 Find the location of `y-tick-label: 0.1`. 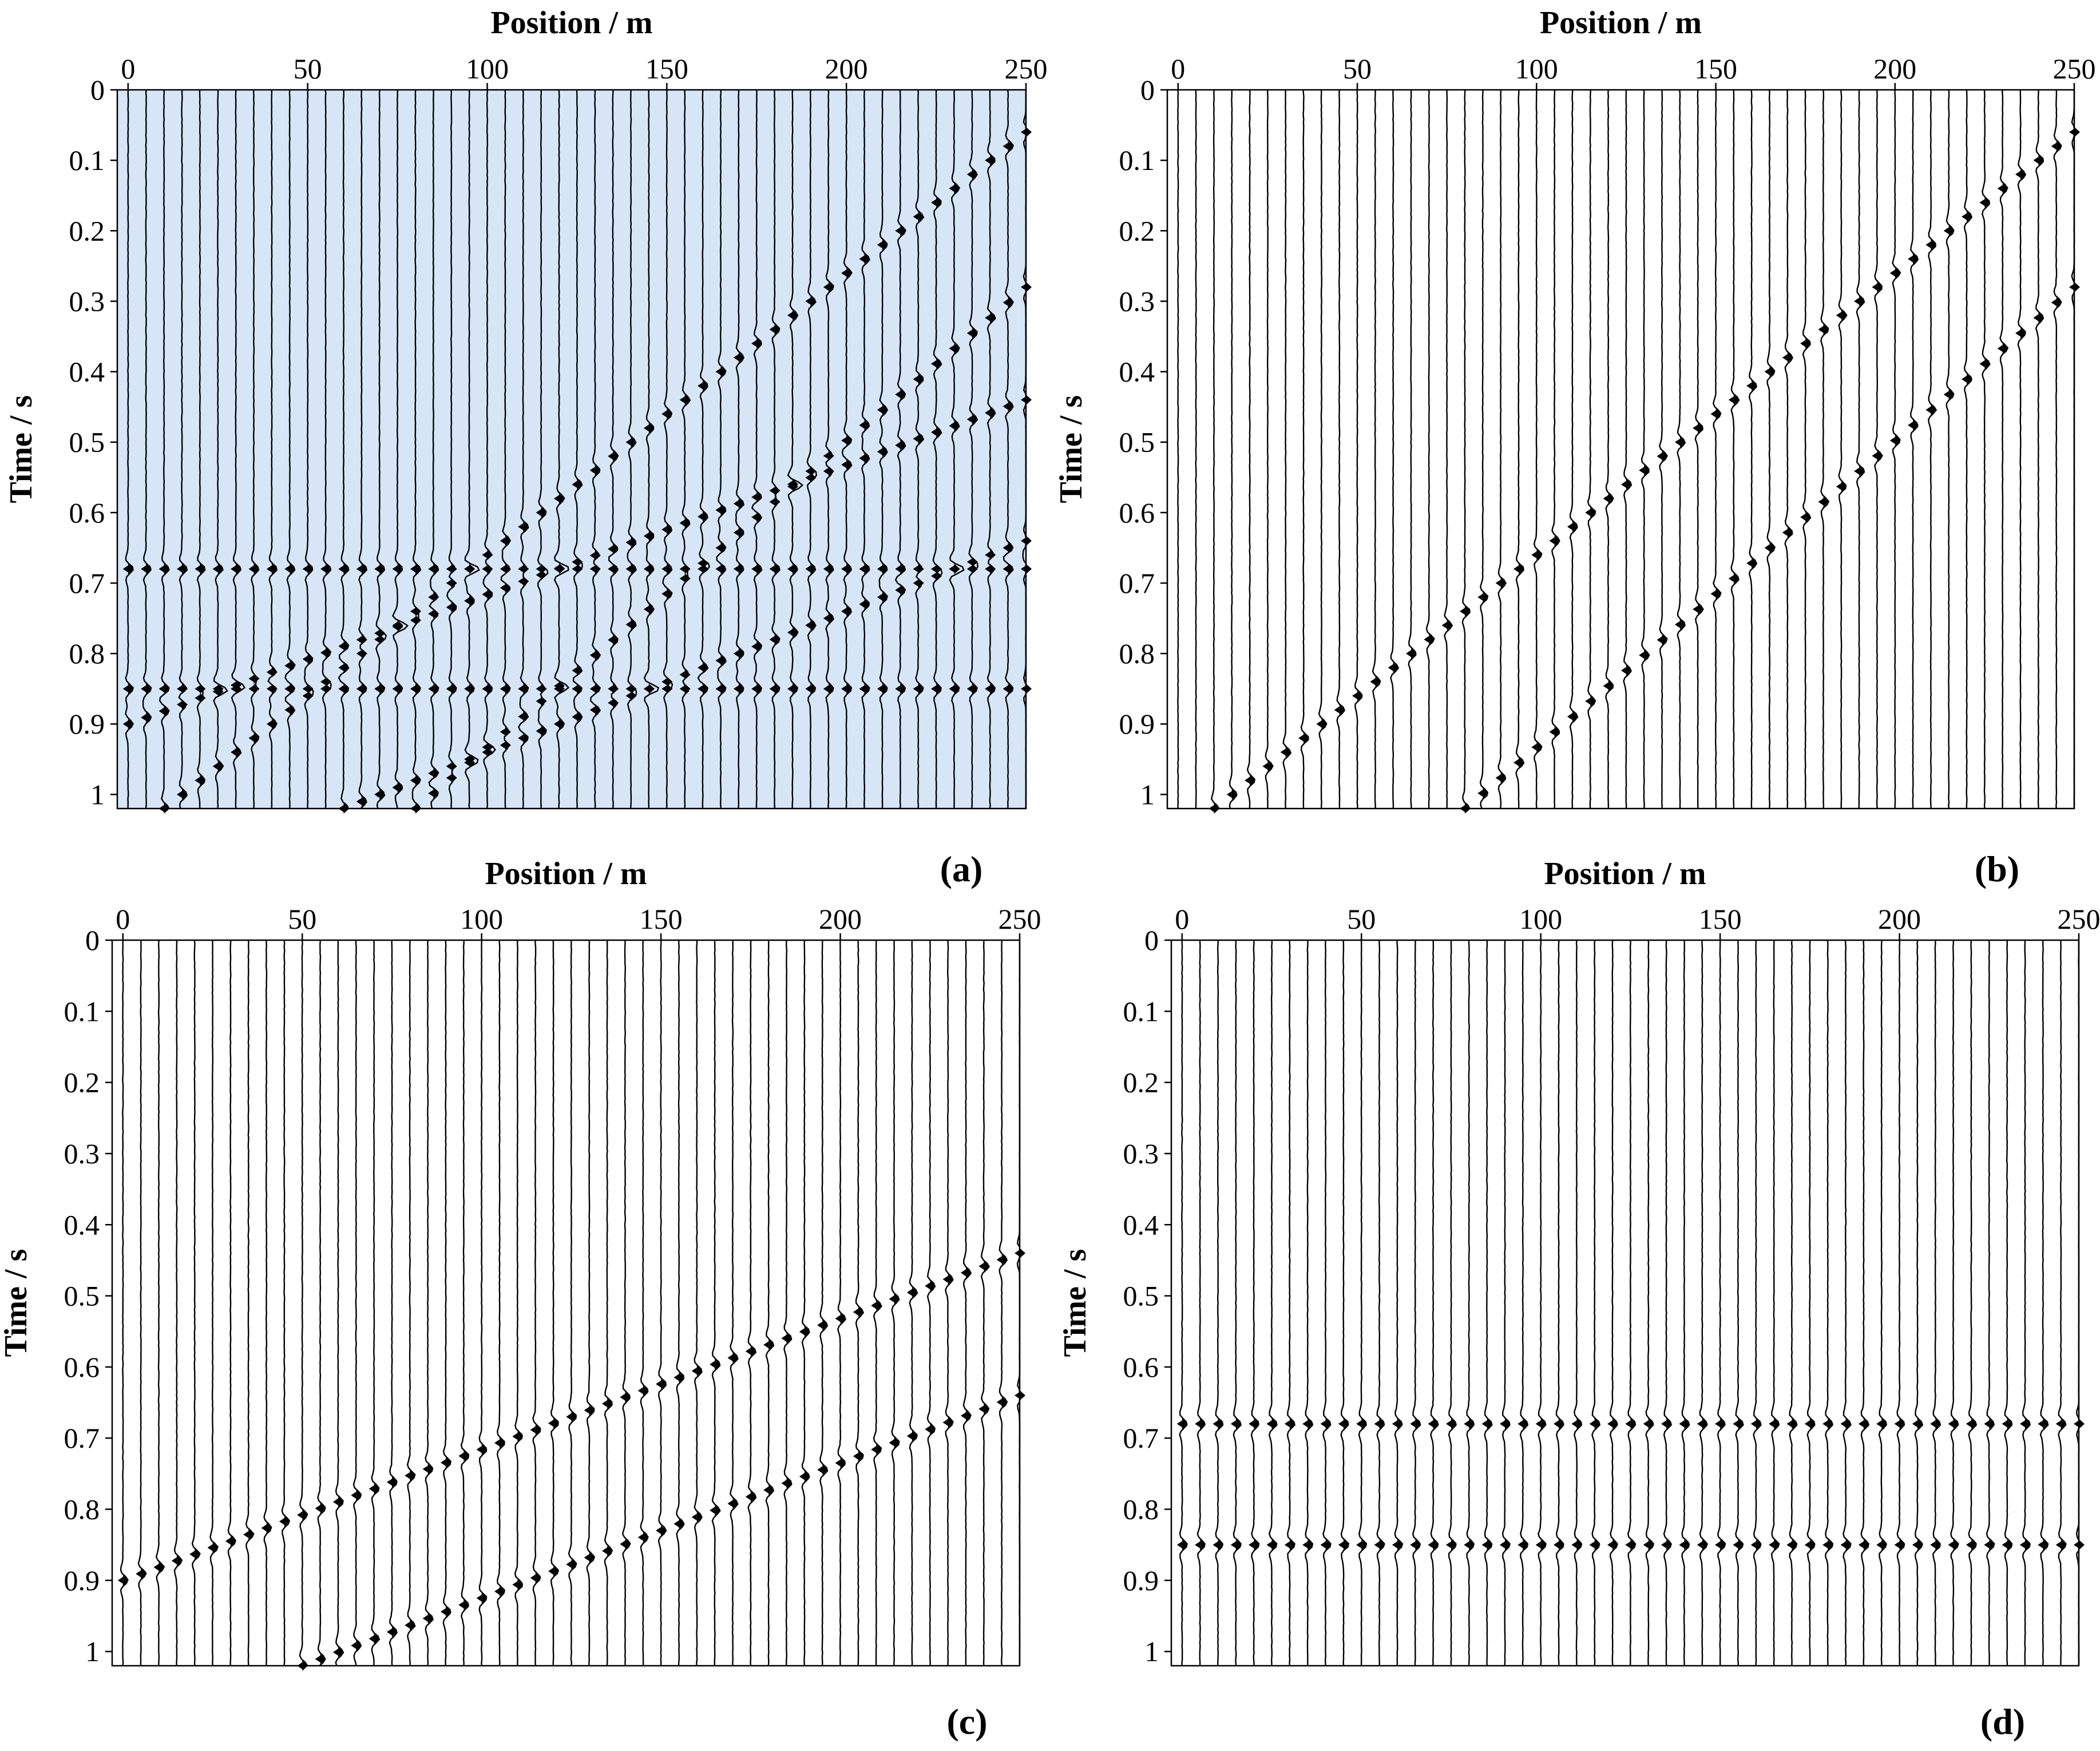

y-tick-label: 0.1 is located at coordinates (1137, 160).